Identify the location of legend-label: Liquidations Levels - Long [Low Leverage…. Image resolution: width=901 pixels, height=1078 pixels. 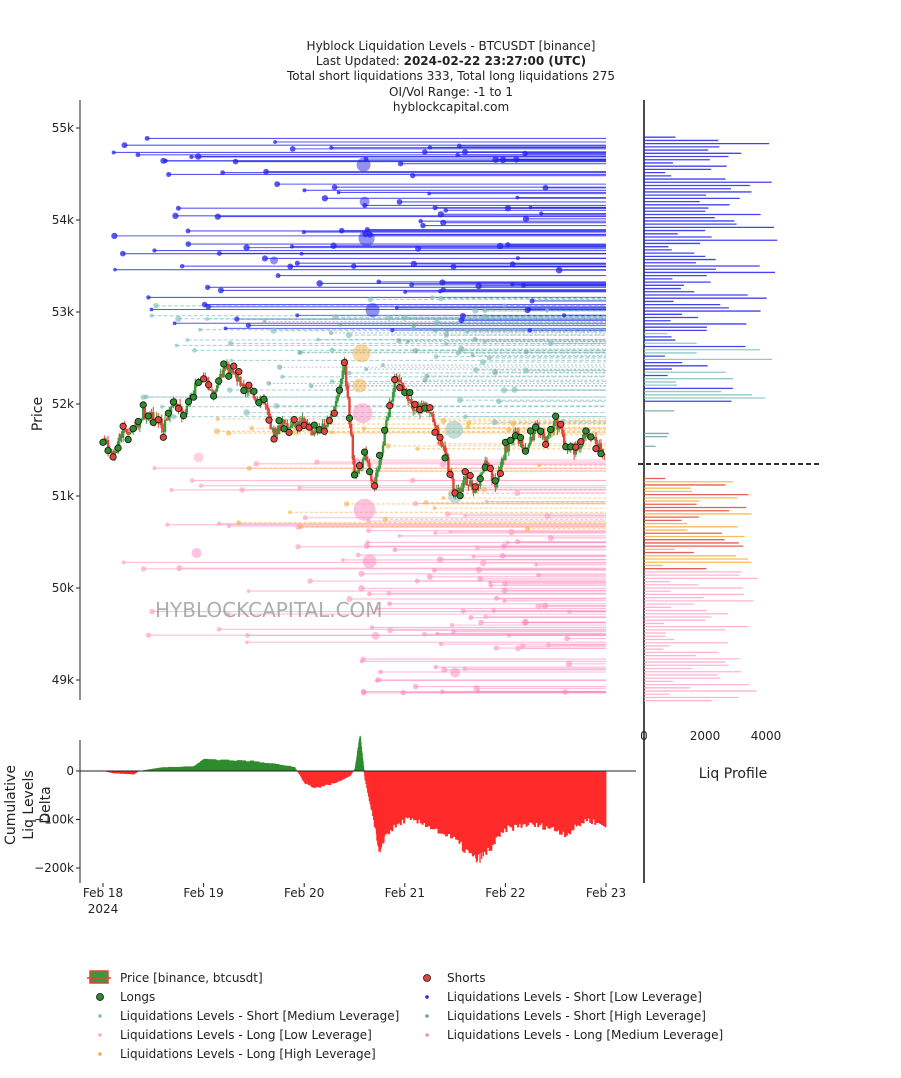
(246, 1035).